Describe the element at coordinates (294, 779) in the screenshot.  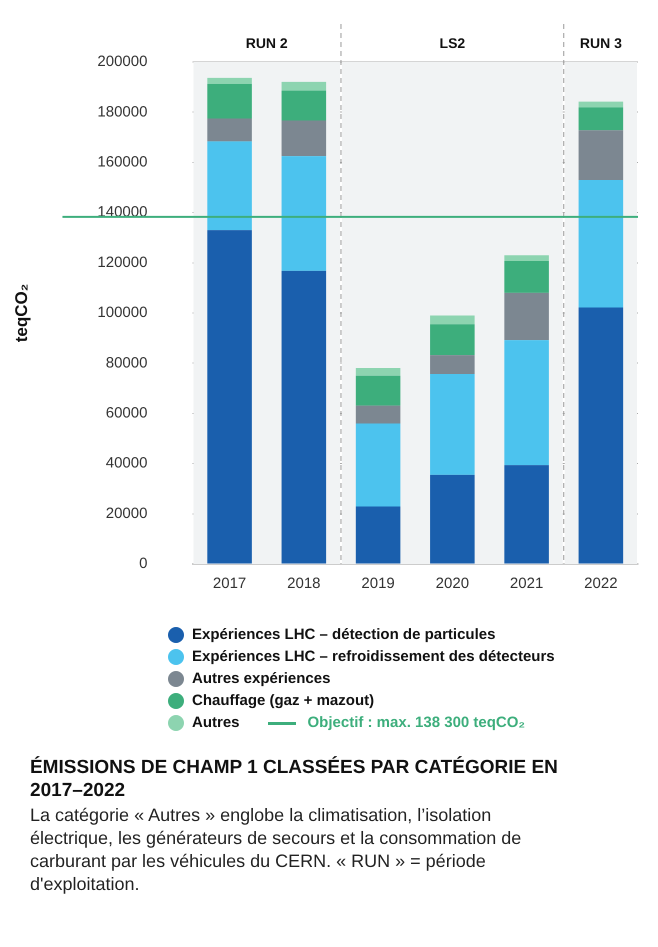
I see `text: ÉMISSIONS DE CHAMP 1 CLASSÉES PAR CATÉGORIE EN 2017–2022` at that location.